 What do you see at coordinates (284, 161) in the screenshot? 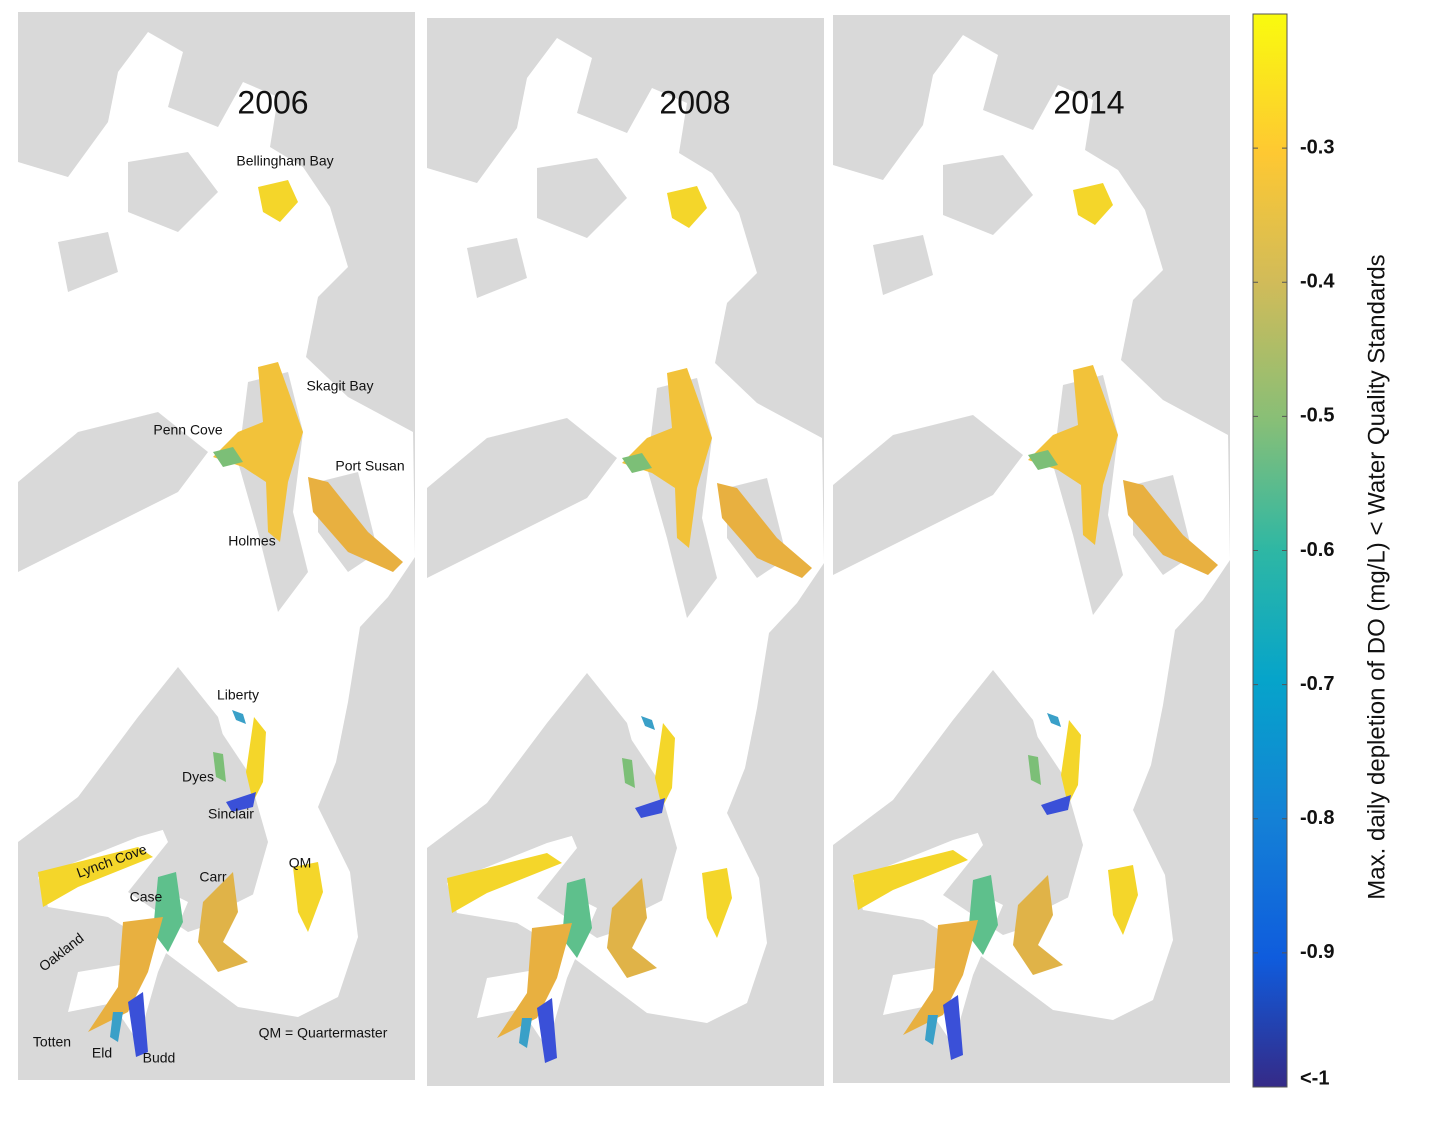
I see `place-label: Bellingham Bay` at bounding box center [284, 161].